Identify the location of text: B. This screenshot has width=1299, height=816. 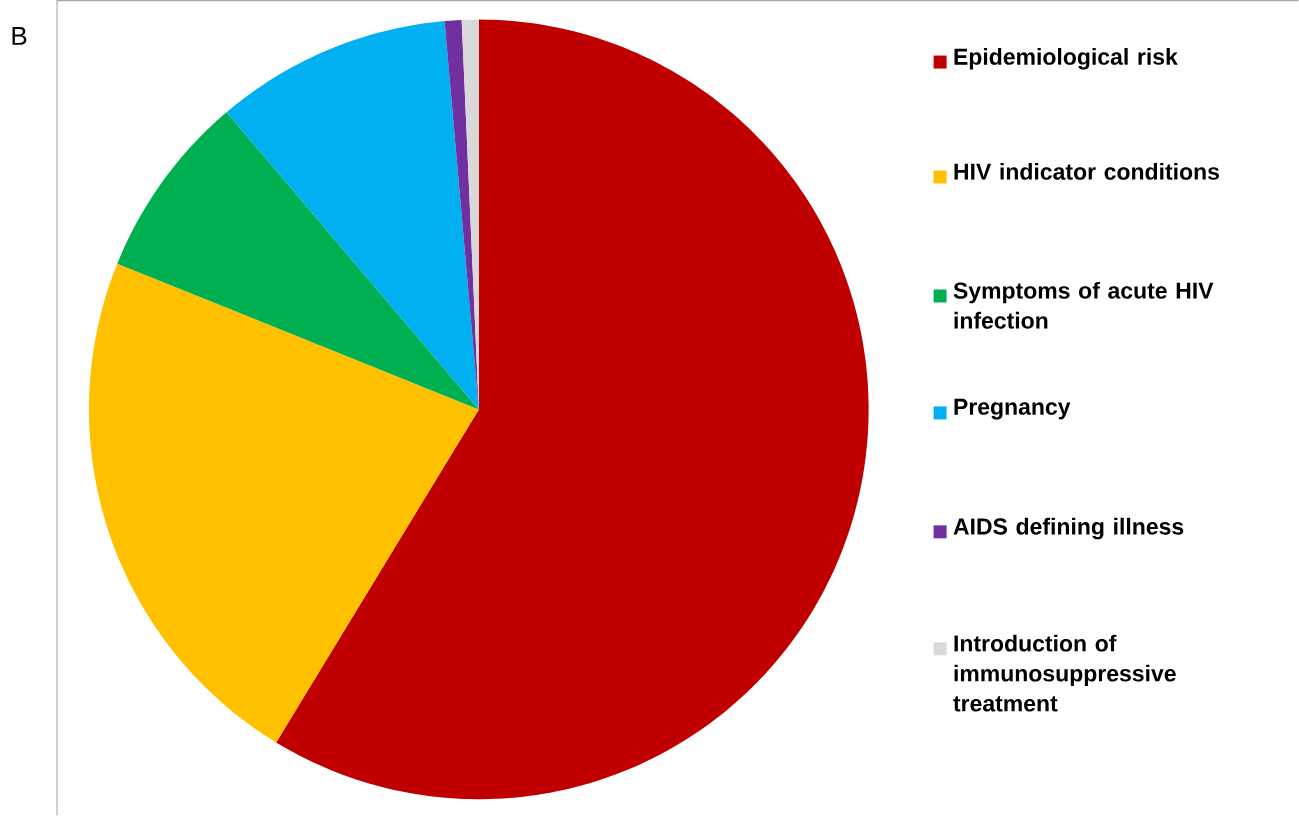
(19, 36).